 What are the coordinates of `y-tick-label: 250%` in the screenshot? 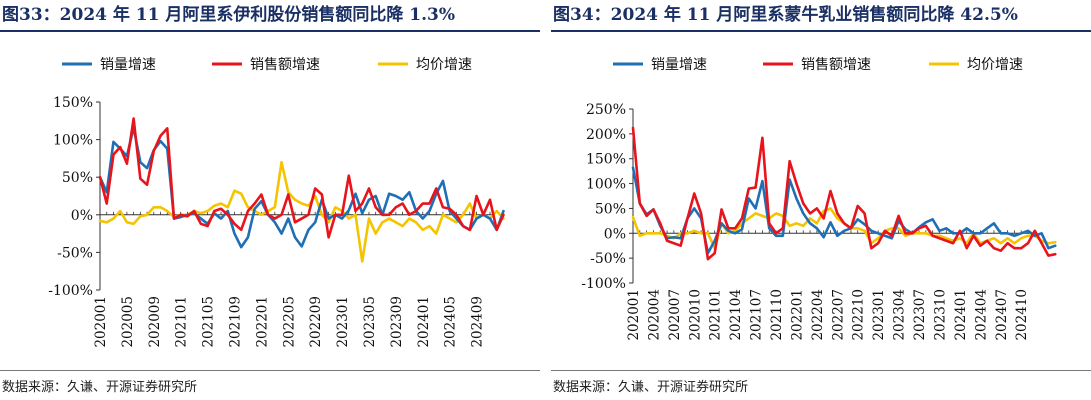 It's located at (606, 110).